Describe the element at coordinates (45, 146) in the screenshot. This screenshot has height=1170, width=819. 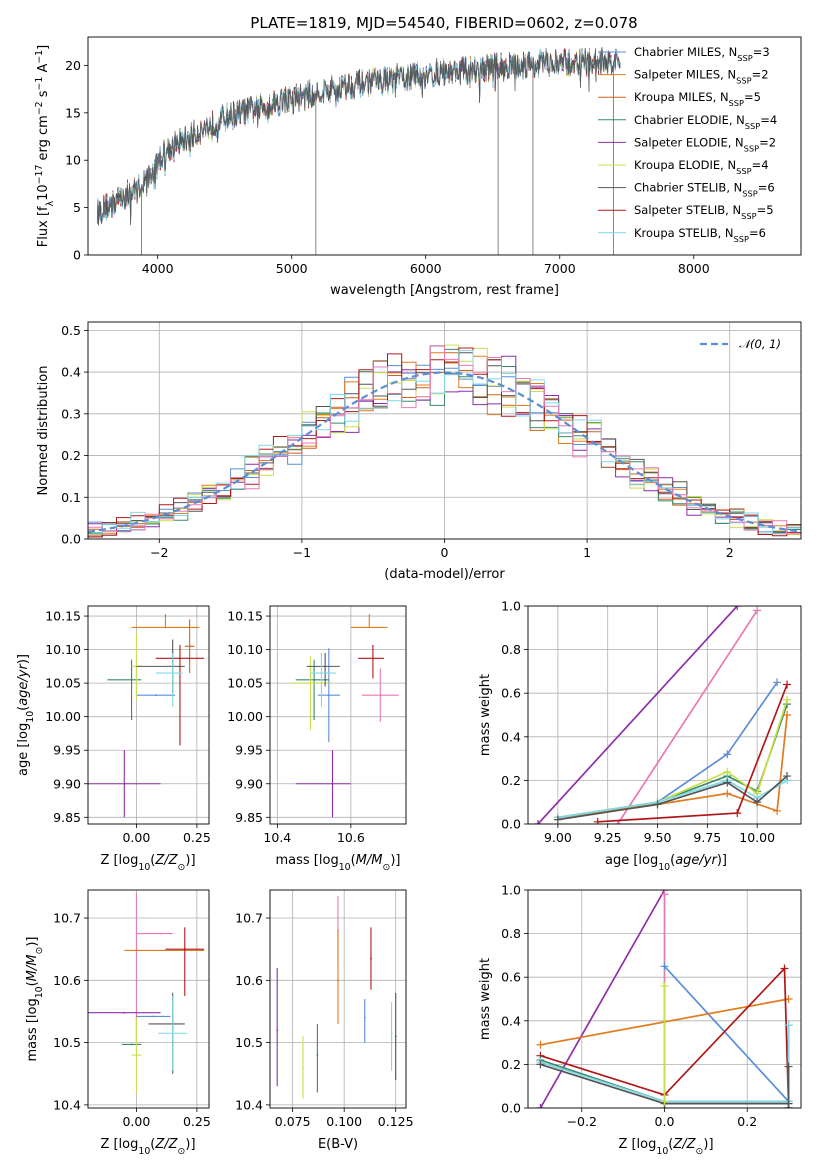
I see `y-axis-label: Flux [fλ10−17 erg cm−2 s−1 A−1]` at that location.